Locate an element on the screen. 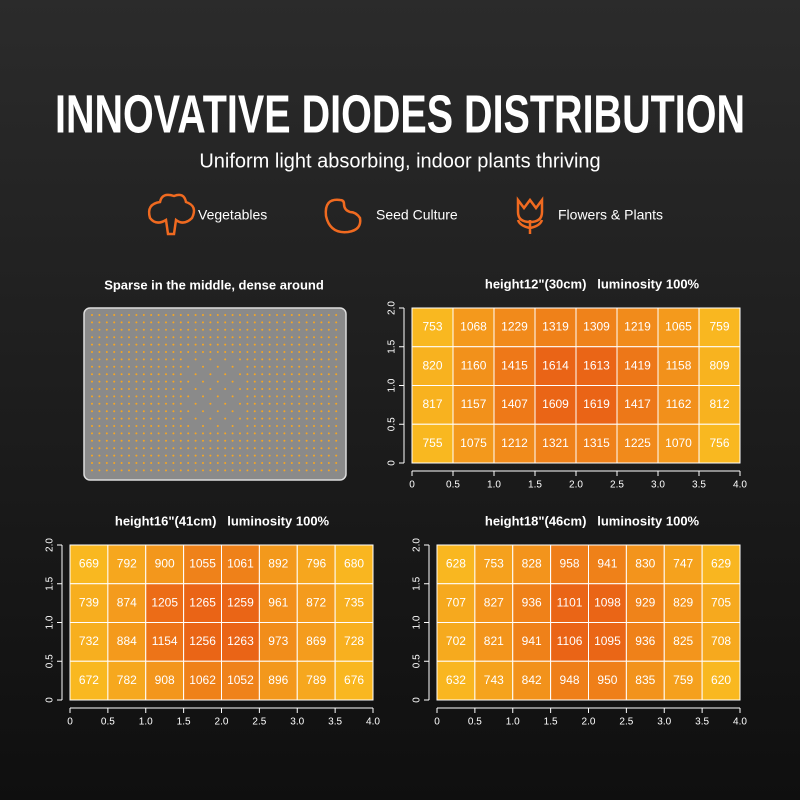 This screenshot has height=800, width=800. cell-label: 669 is located at coordinates (89, 564).